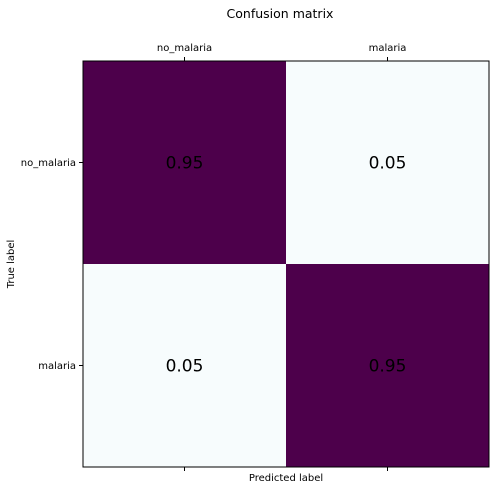  I want to click on y-tick-label-malaria: malaria, so click(57, 366).